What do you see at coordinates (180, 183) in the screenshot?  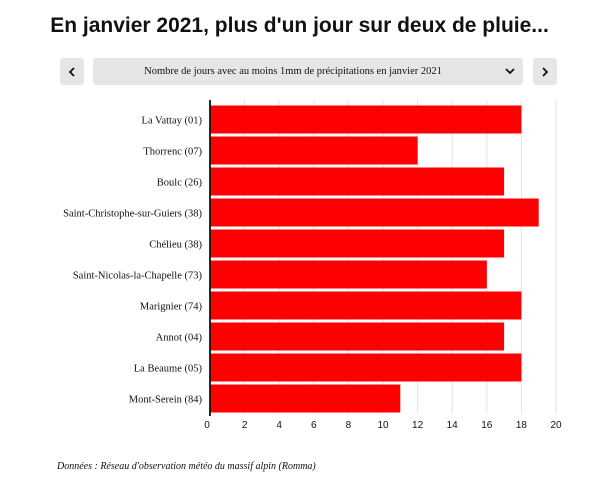 I see `category-label: Boulc (26)` at bounding box center [180, 183].